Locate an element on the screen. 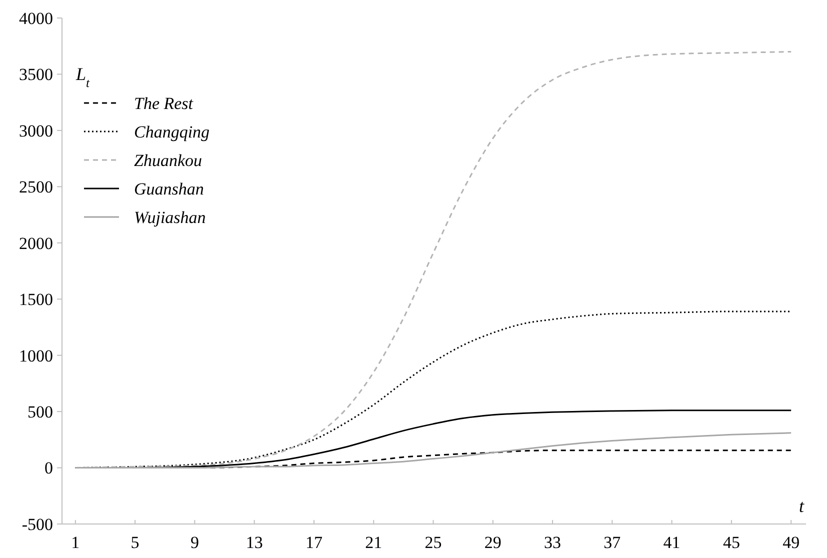  x-tick-label: 9 is located at coordinates (194, 542).